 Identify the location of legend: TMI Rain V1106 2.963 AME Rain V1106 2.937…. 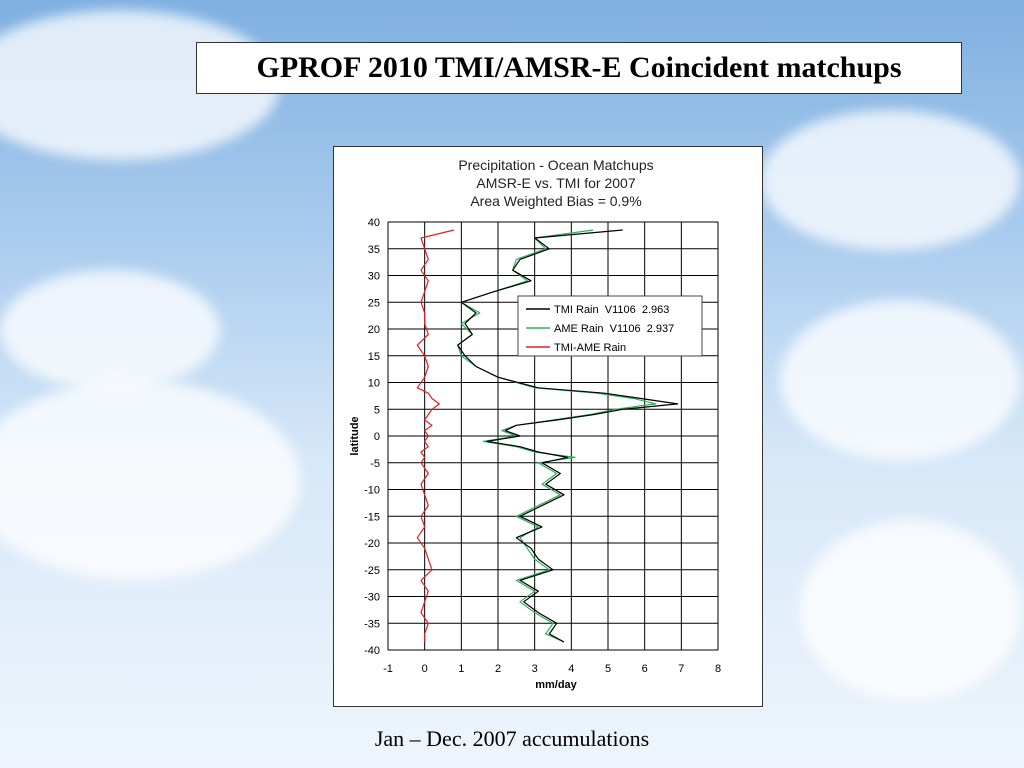
(610, 326).